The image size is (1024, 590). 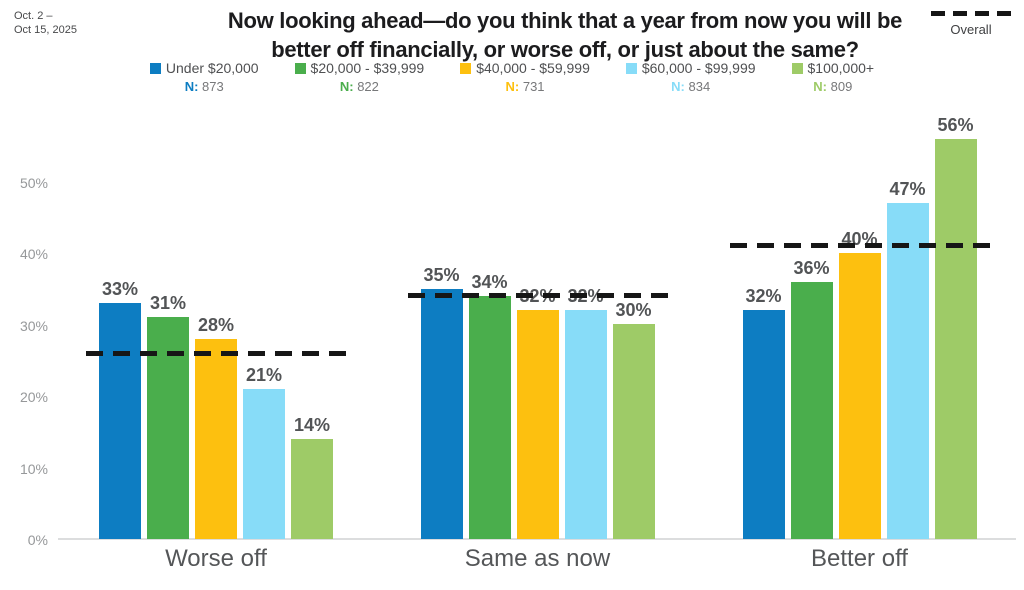 I want to click on legend-item-row: $100,000+, so click(x=833, y=68).